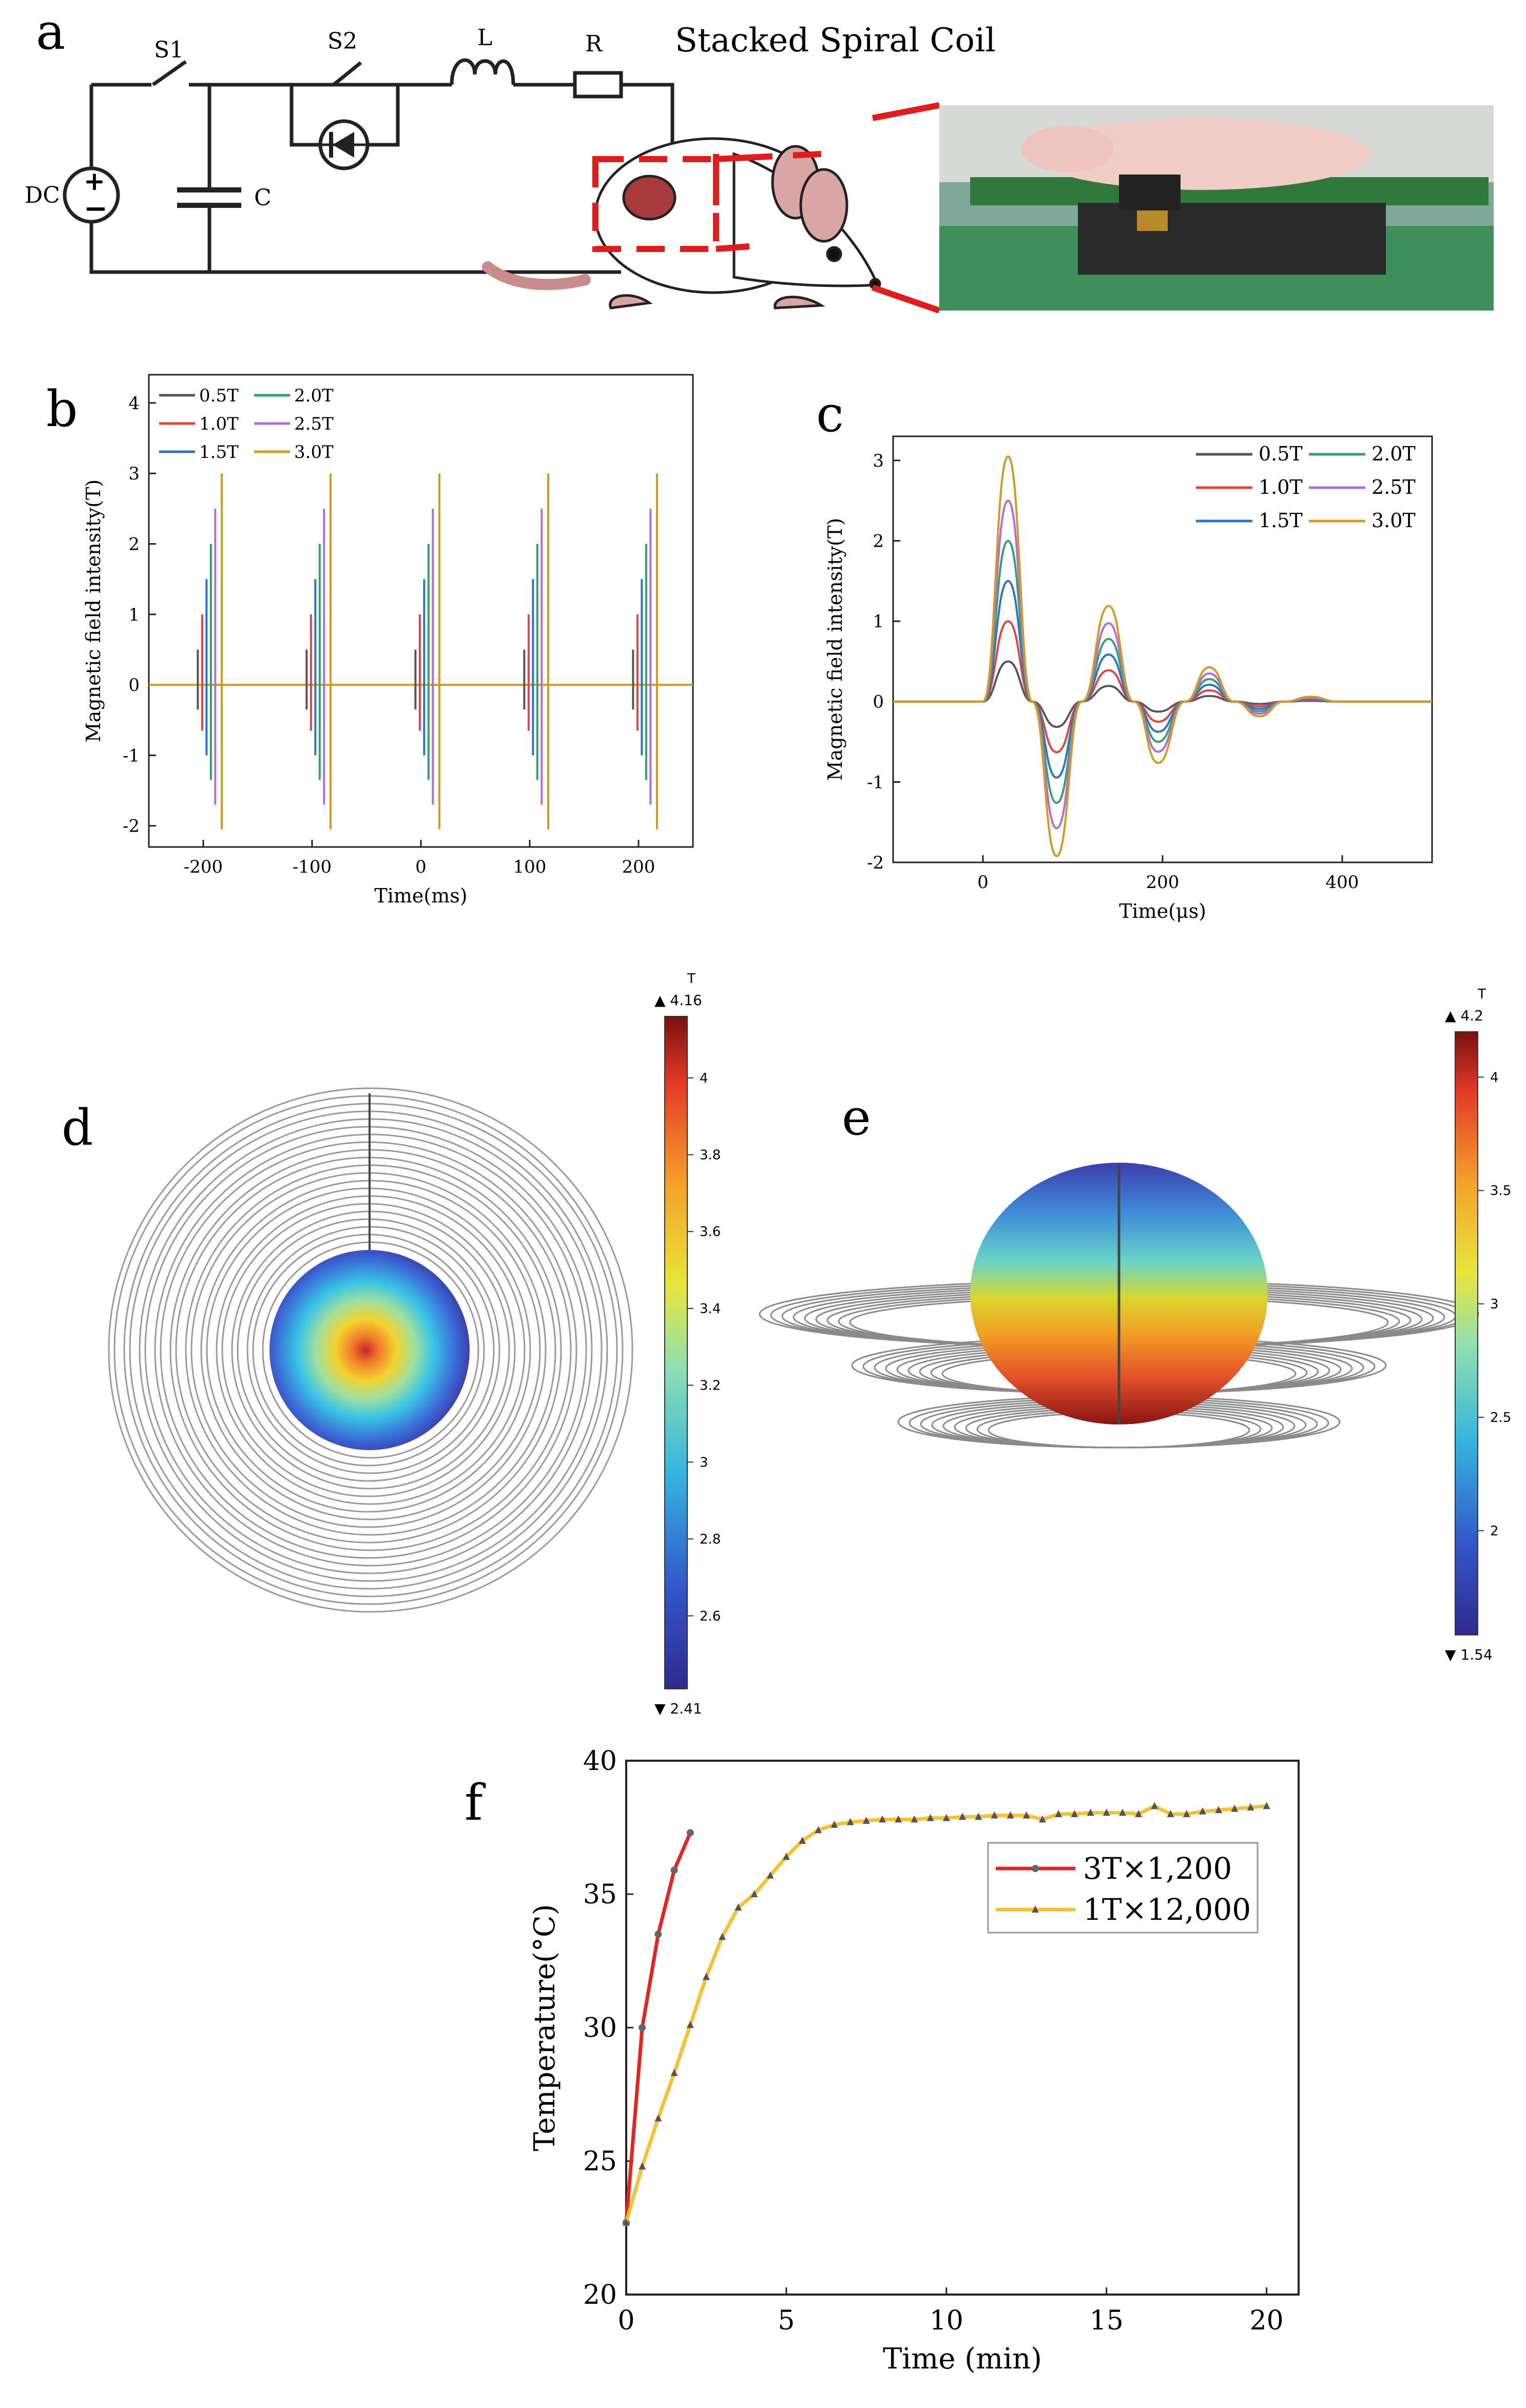 The image size is (1526, 2408). Describe the element at coordinates (1162, 694) in the screenshot. I see `waveform-0.5T` at that location.